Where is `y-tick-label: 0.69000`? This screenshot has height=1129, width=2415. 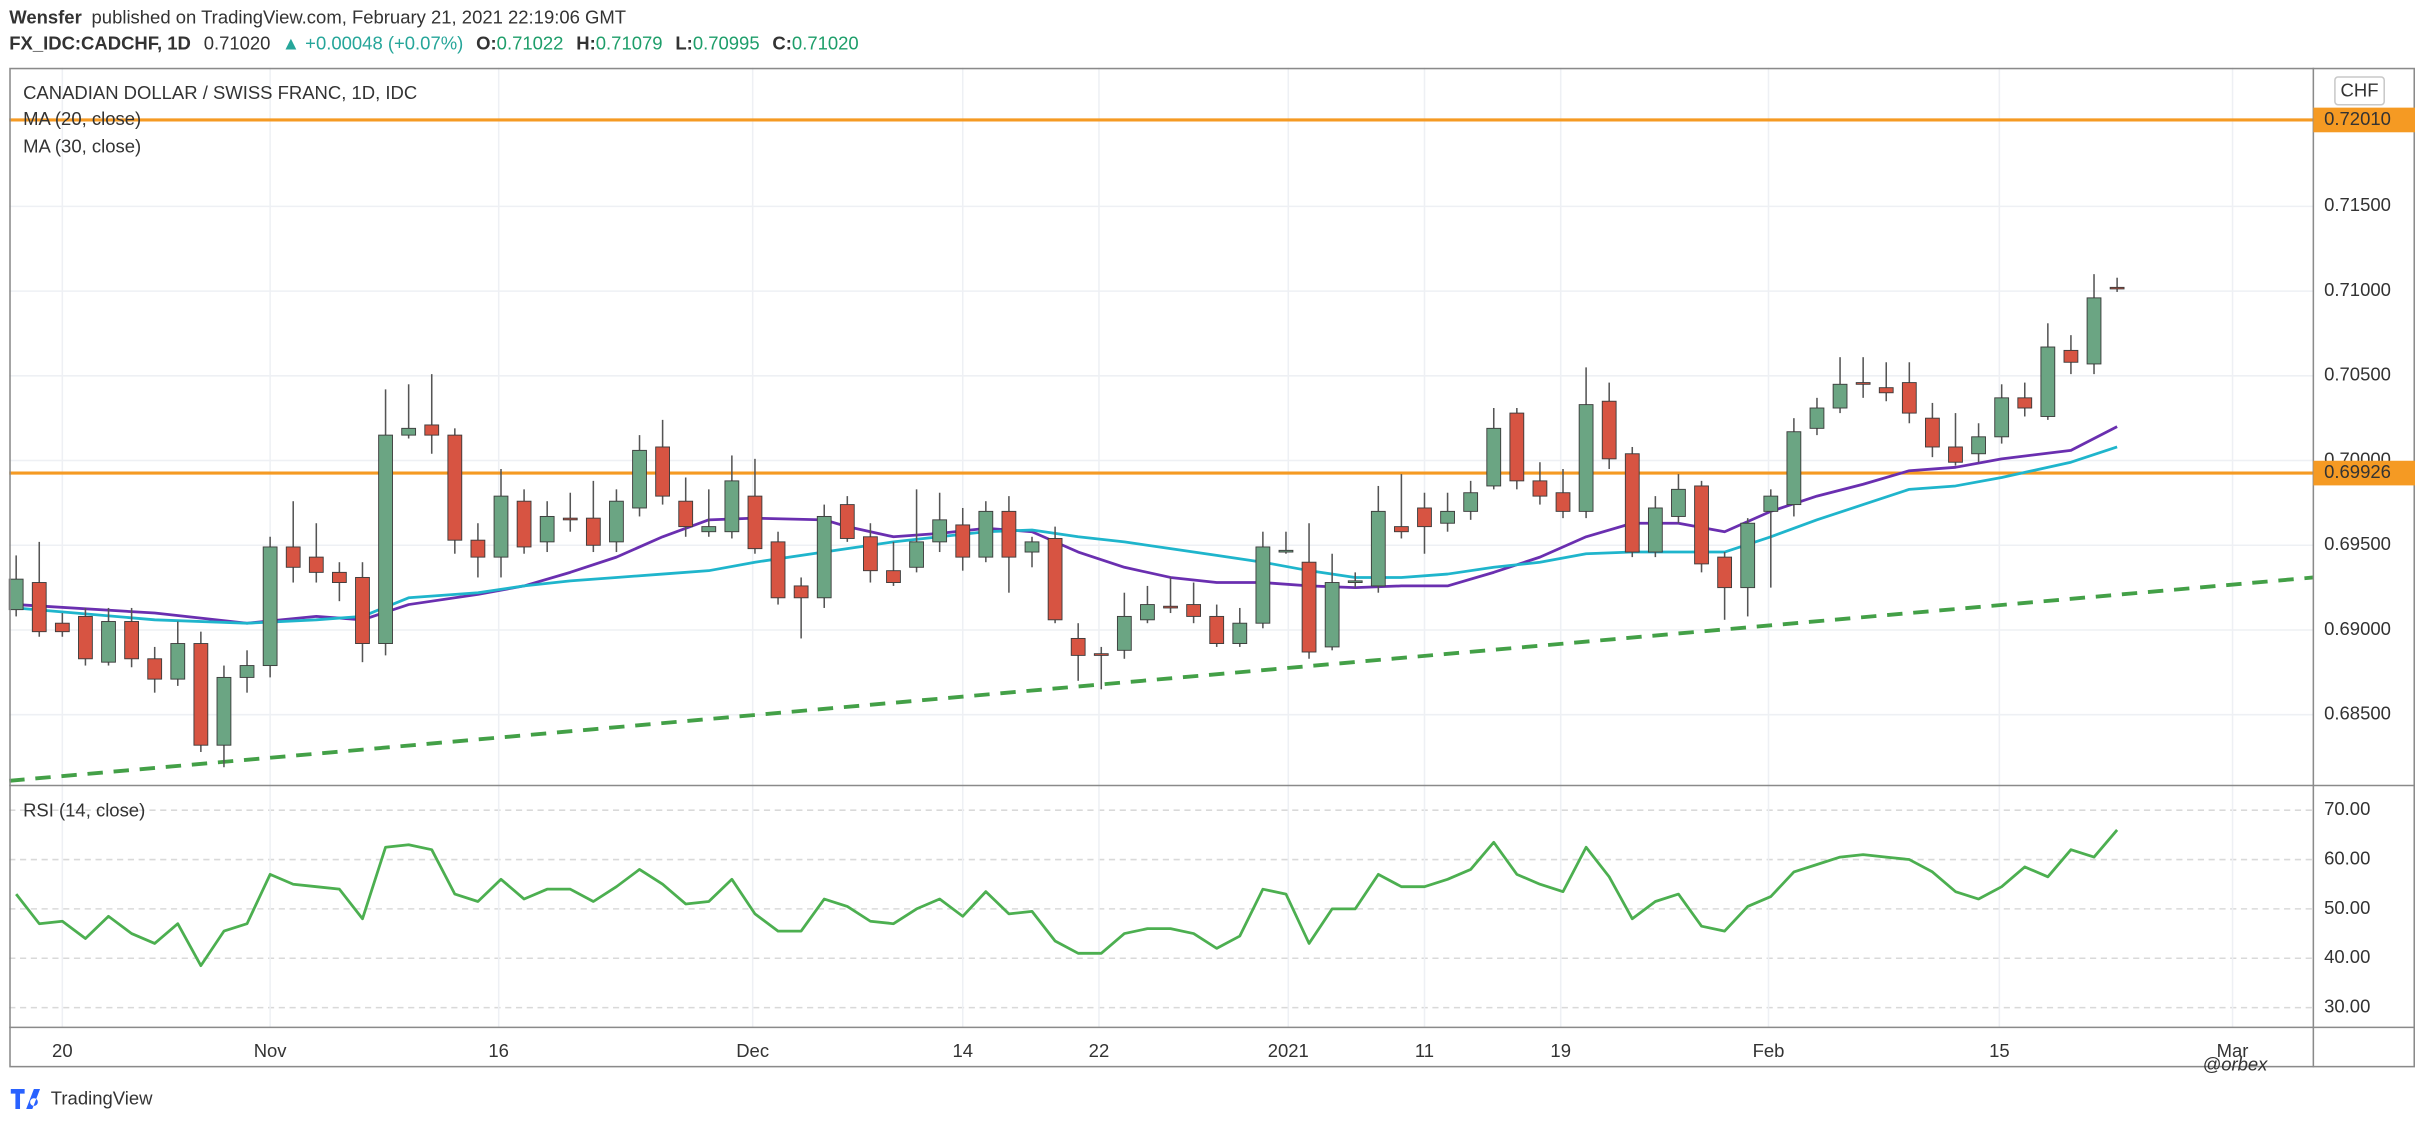
y-tick-label: 0.69000 is located at coordinates (2357, 628).